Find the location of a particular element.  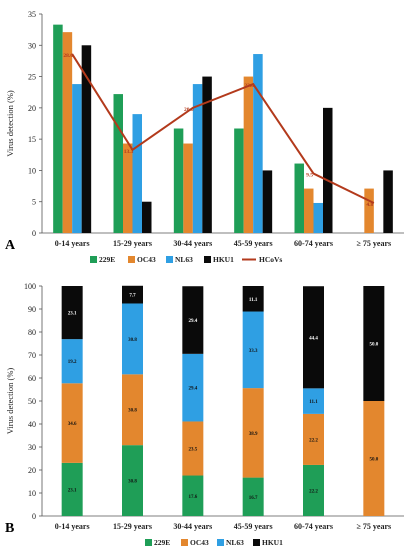

hcovs-point-label: 13.3 is located at coordinates (129, 152).